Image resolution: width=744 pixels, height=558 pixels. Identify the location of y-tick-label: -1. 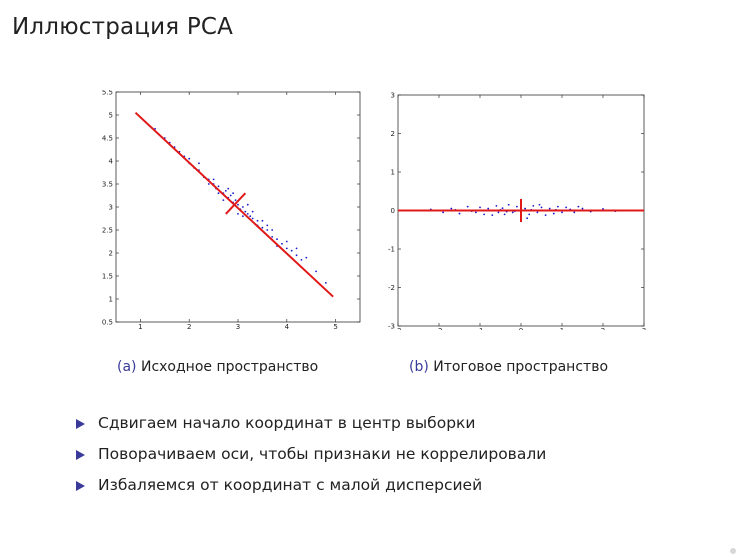
(391, 250).